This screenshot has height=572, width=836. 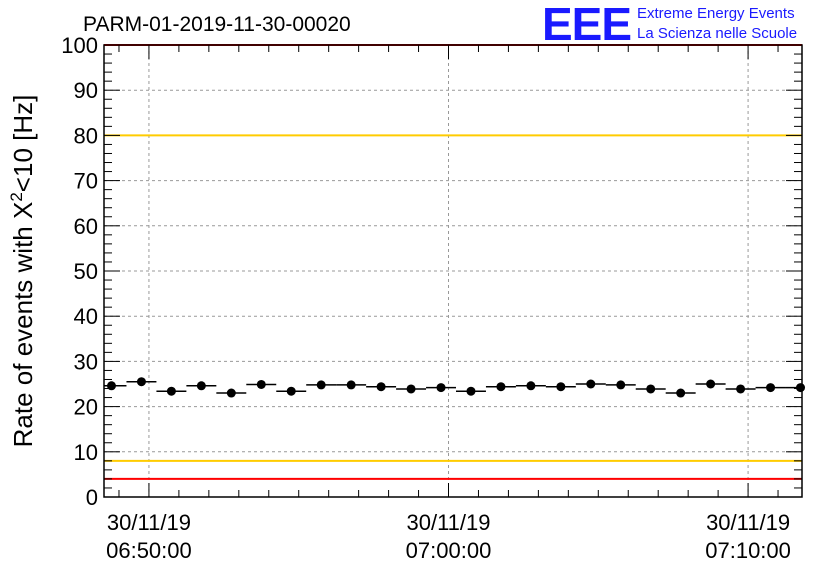 What do you see at coordinates (455, 387) in the screenshot?
I see `data-points` at bounding box center [455, 387].